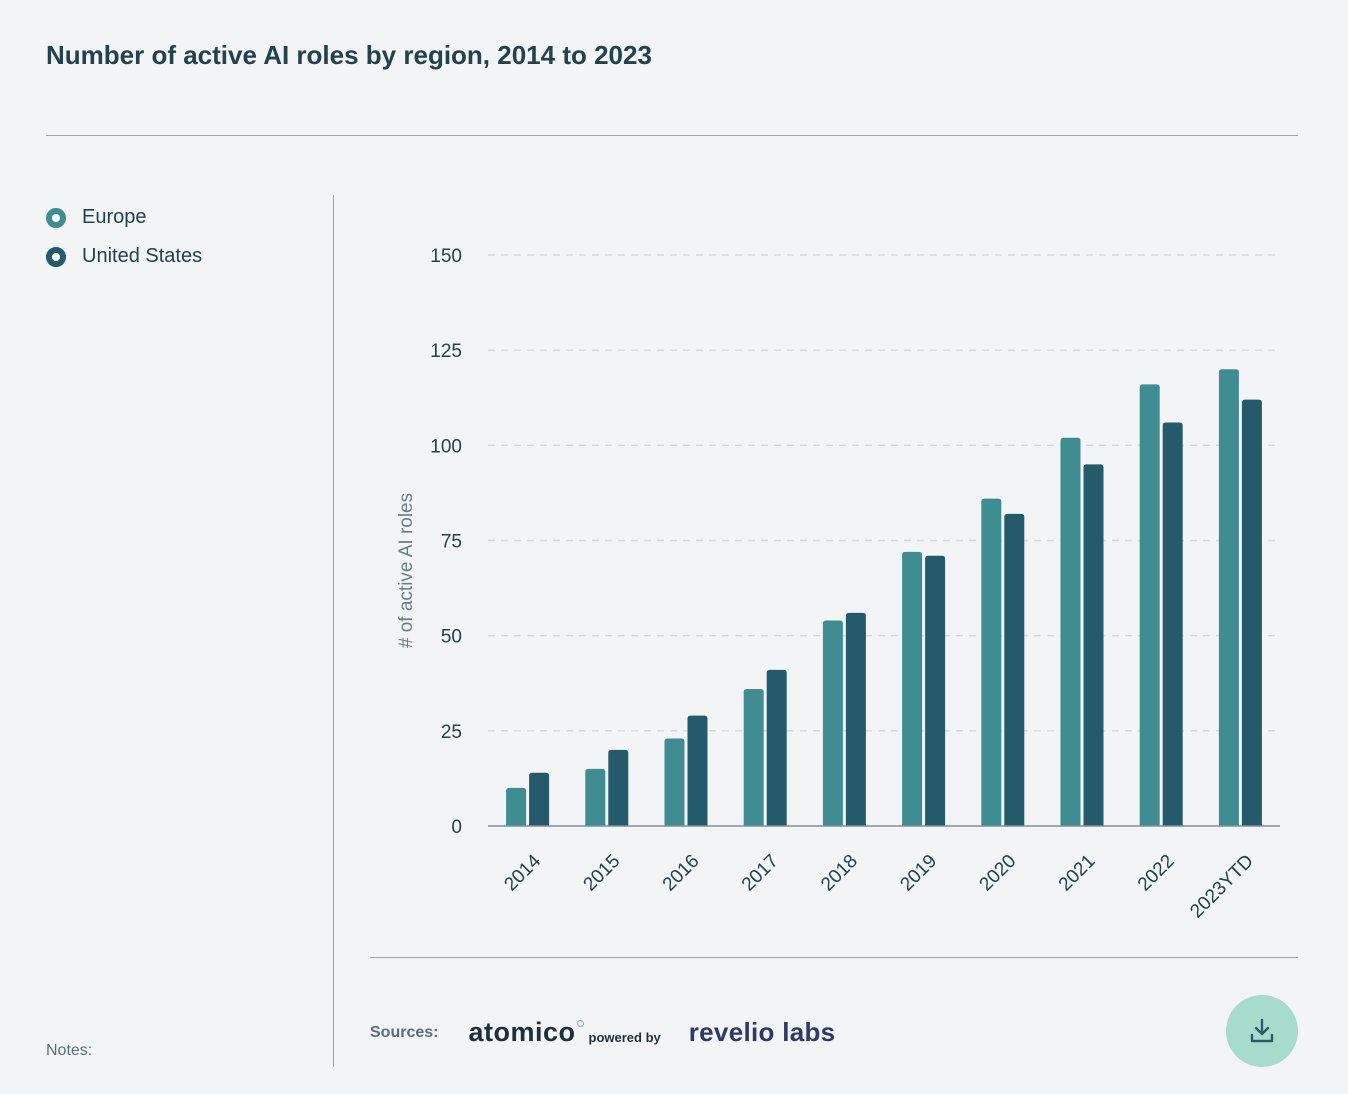 This screenshot has height=1094, width=1348. I want to click on revelio-labs-logo: revelio labs, so click(762, 1032).